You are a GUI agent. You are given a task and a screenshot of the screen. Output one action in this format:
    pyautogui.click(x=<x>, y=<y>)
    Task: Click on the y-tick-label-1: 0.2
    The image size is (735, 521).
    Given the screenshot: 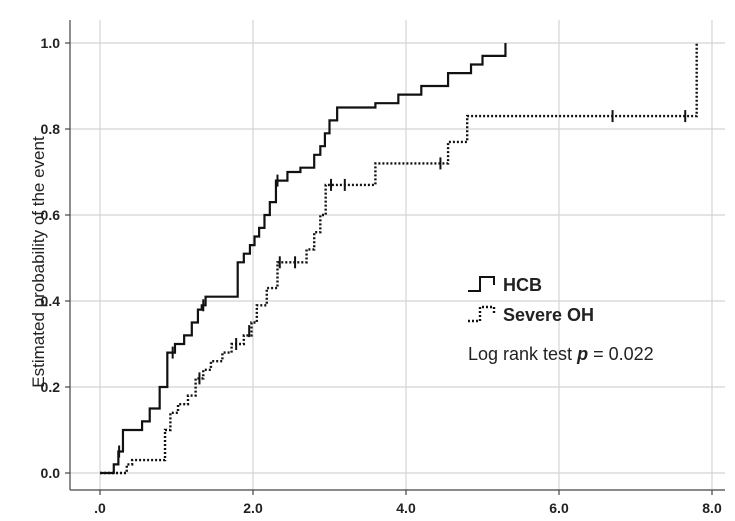 What is the action you would take?
    pyautogui.click(x=51, y=387)
    